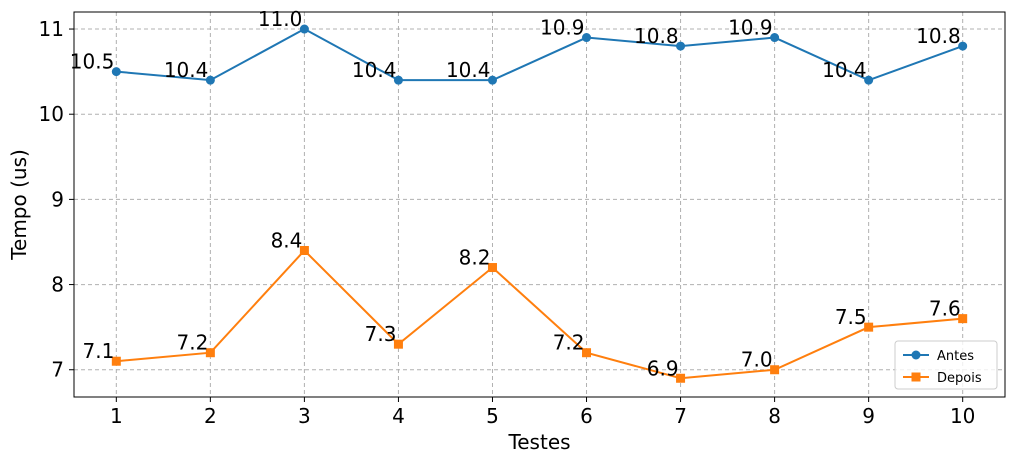 The width and height of the screenshot is (1013, 462). Describe the element at coordinates (398, 416) in the screenshot. I see `x-tick-label: 4` at that location.